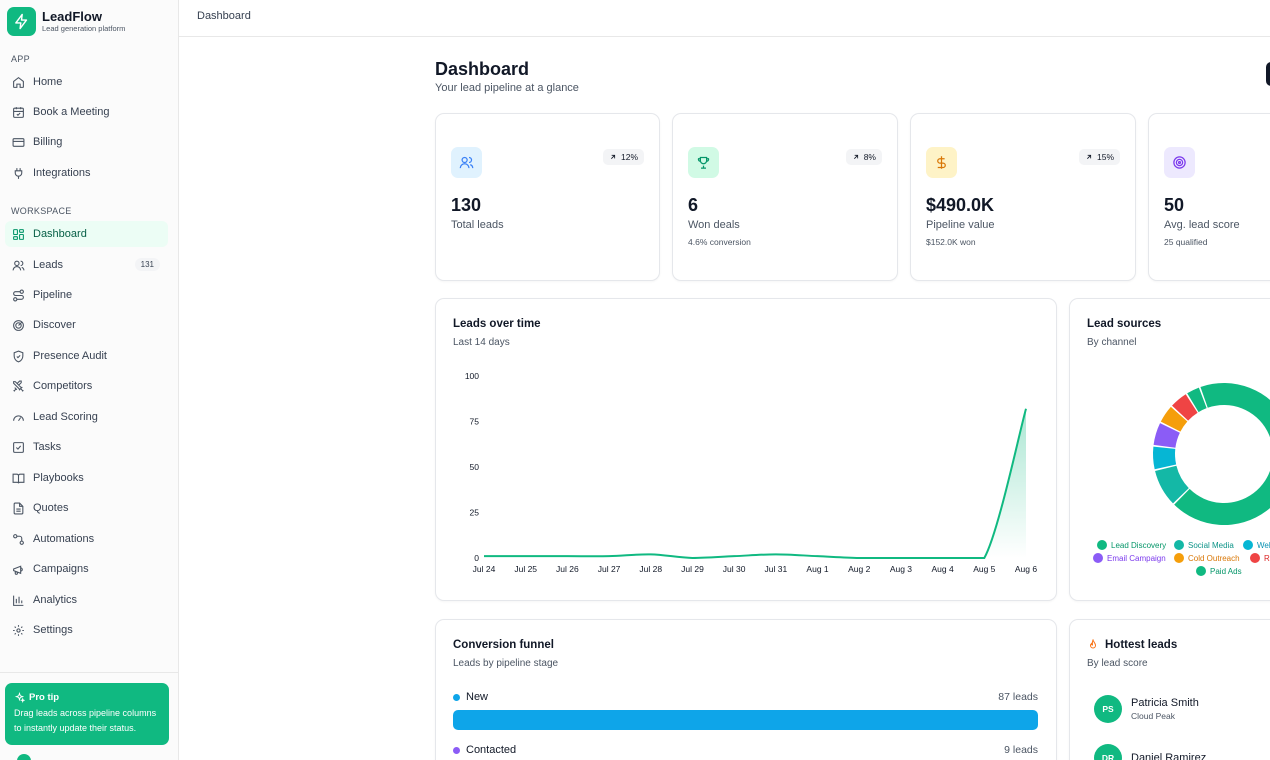 Image resolution: width=1270 pixels, height=760 pixels. What do you see at coordinates (86, 112) in the screenshot?
I see `sidebar-item-book-a-meeting: Book a Meeting` at bounding box center [86, 112].